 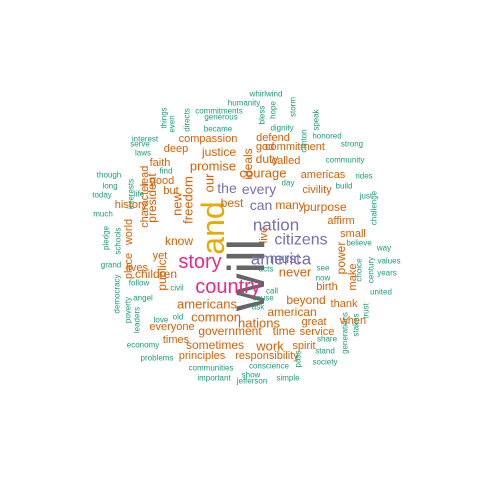 I want to click on word-way: way, so click(x=383, y=248).